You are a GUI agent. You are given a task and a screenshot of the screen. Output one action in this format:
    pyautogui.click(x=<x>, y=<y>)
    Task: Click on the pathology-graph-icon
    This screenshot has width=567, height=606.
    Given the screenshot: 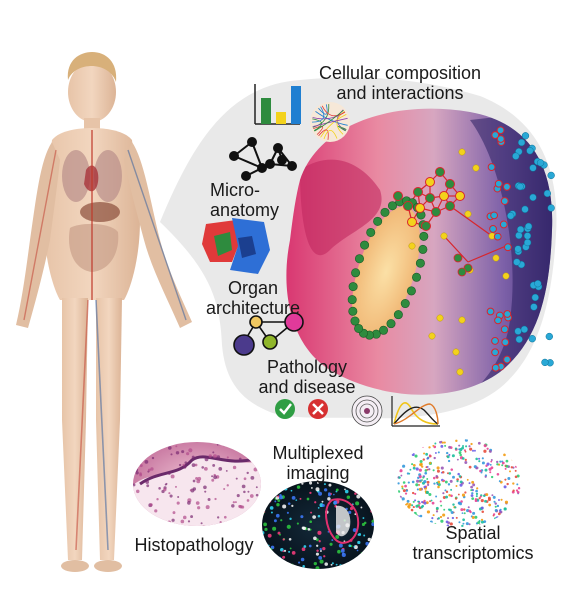 What is the action you would take?
    pyautogui.click(x=268, y=334)
    